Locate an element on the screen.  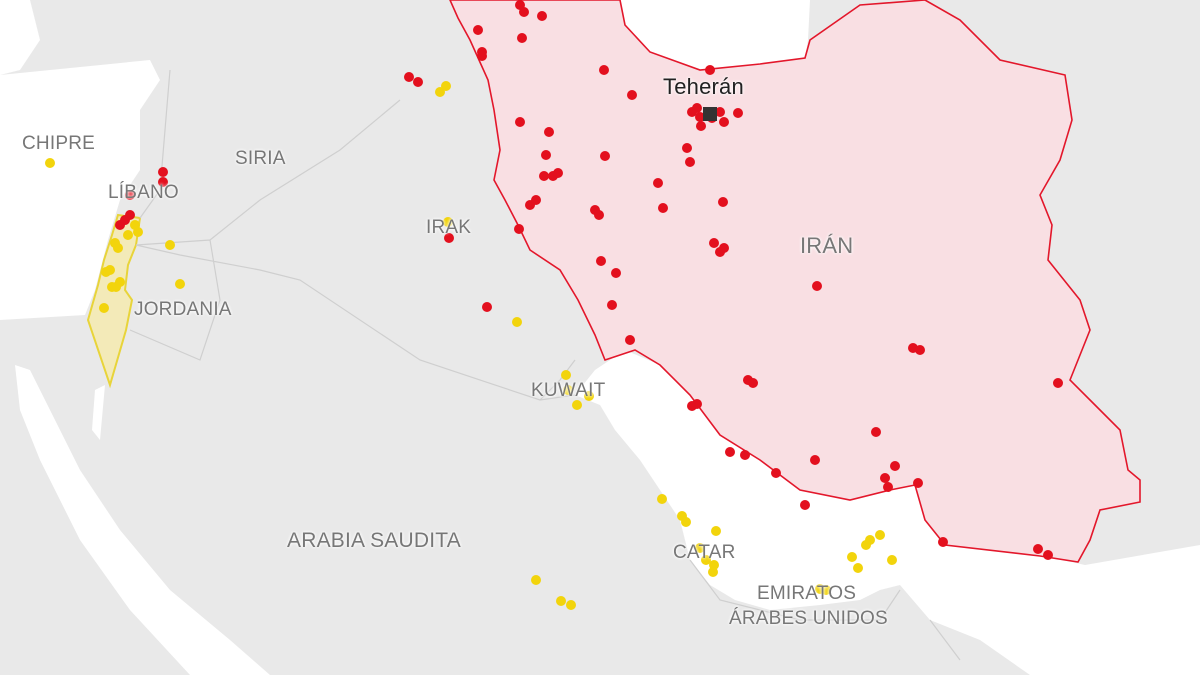
label-iran: IRÁN is located at coordinates (827, 245).